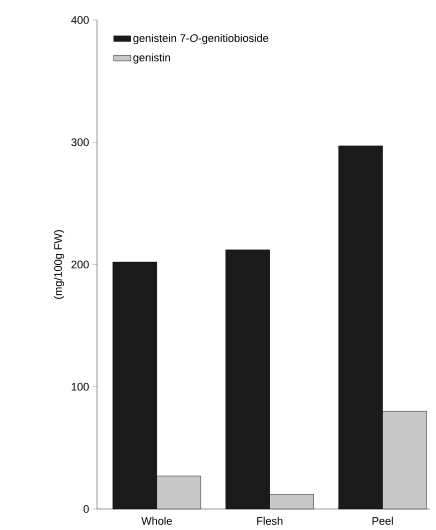 This screenshot has height=530, width=436. I want to click on y-axis-title: (mg/100g FW), so click(59, 264).